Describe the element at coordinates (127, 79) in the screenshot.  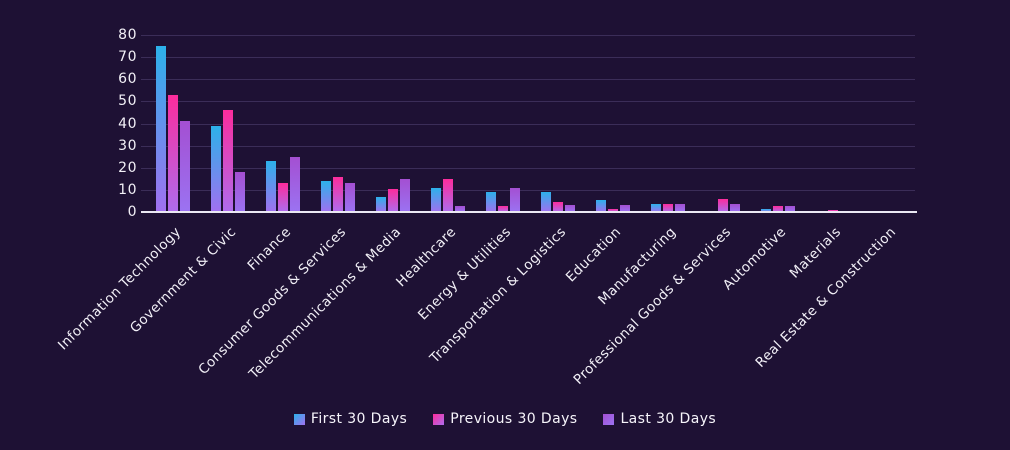
I see `y-tick-label: 60` at that location.